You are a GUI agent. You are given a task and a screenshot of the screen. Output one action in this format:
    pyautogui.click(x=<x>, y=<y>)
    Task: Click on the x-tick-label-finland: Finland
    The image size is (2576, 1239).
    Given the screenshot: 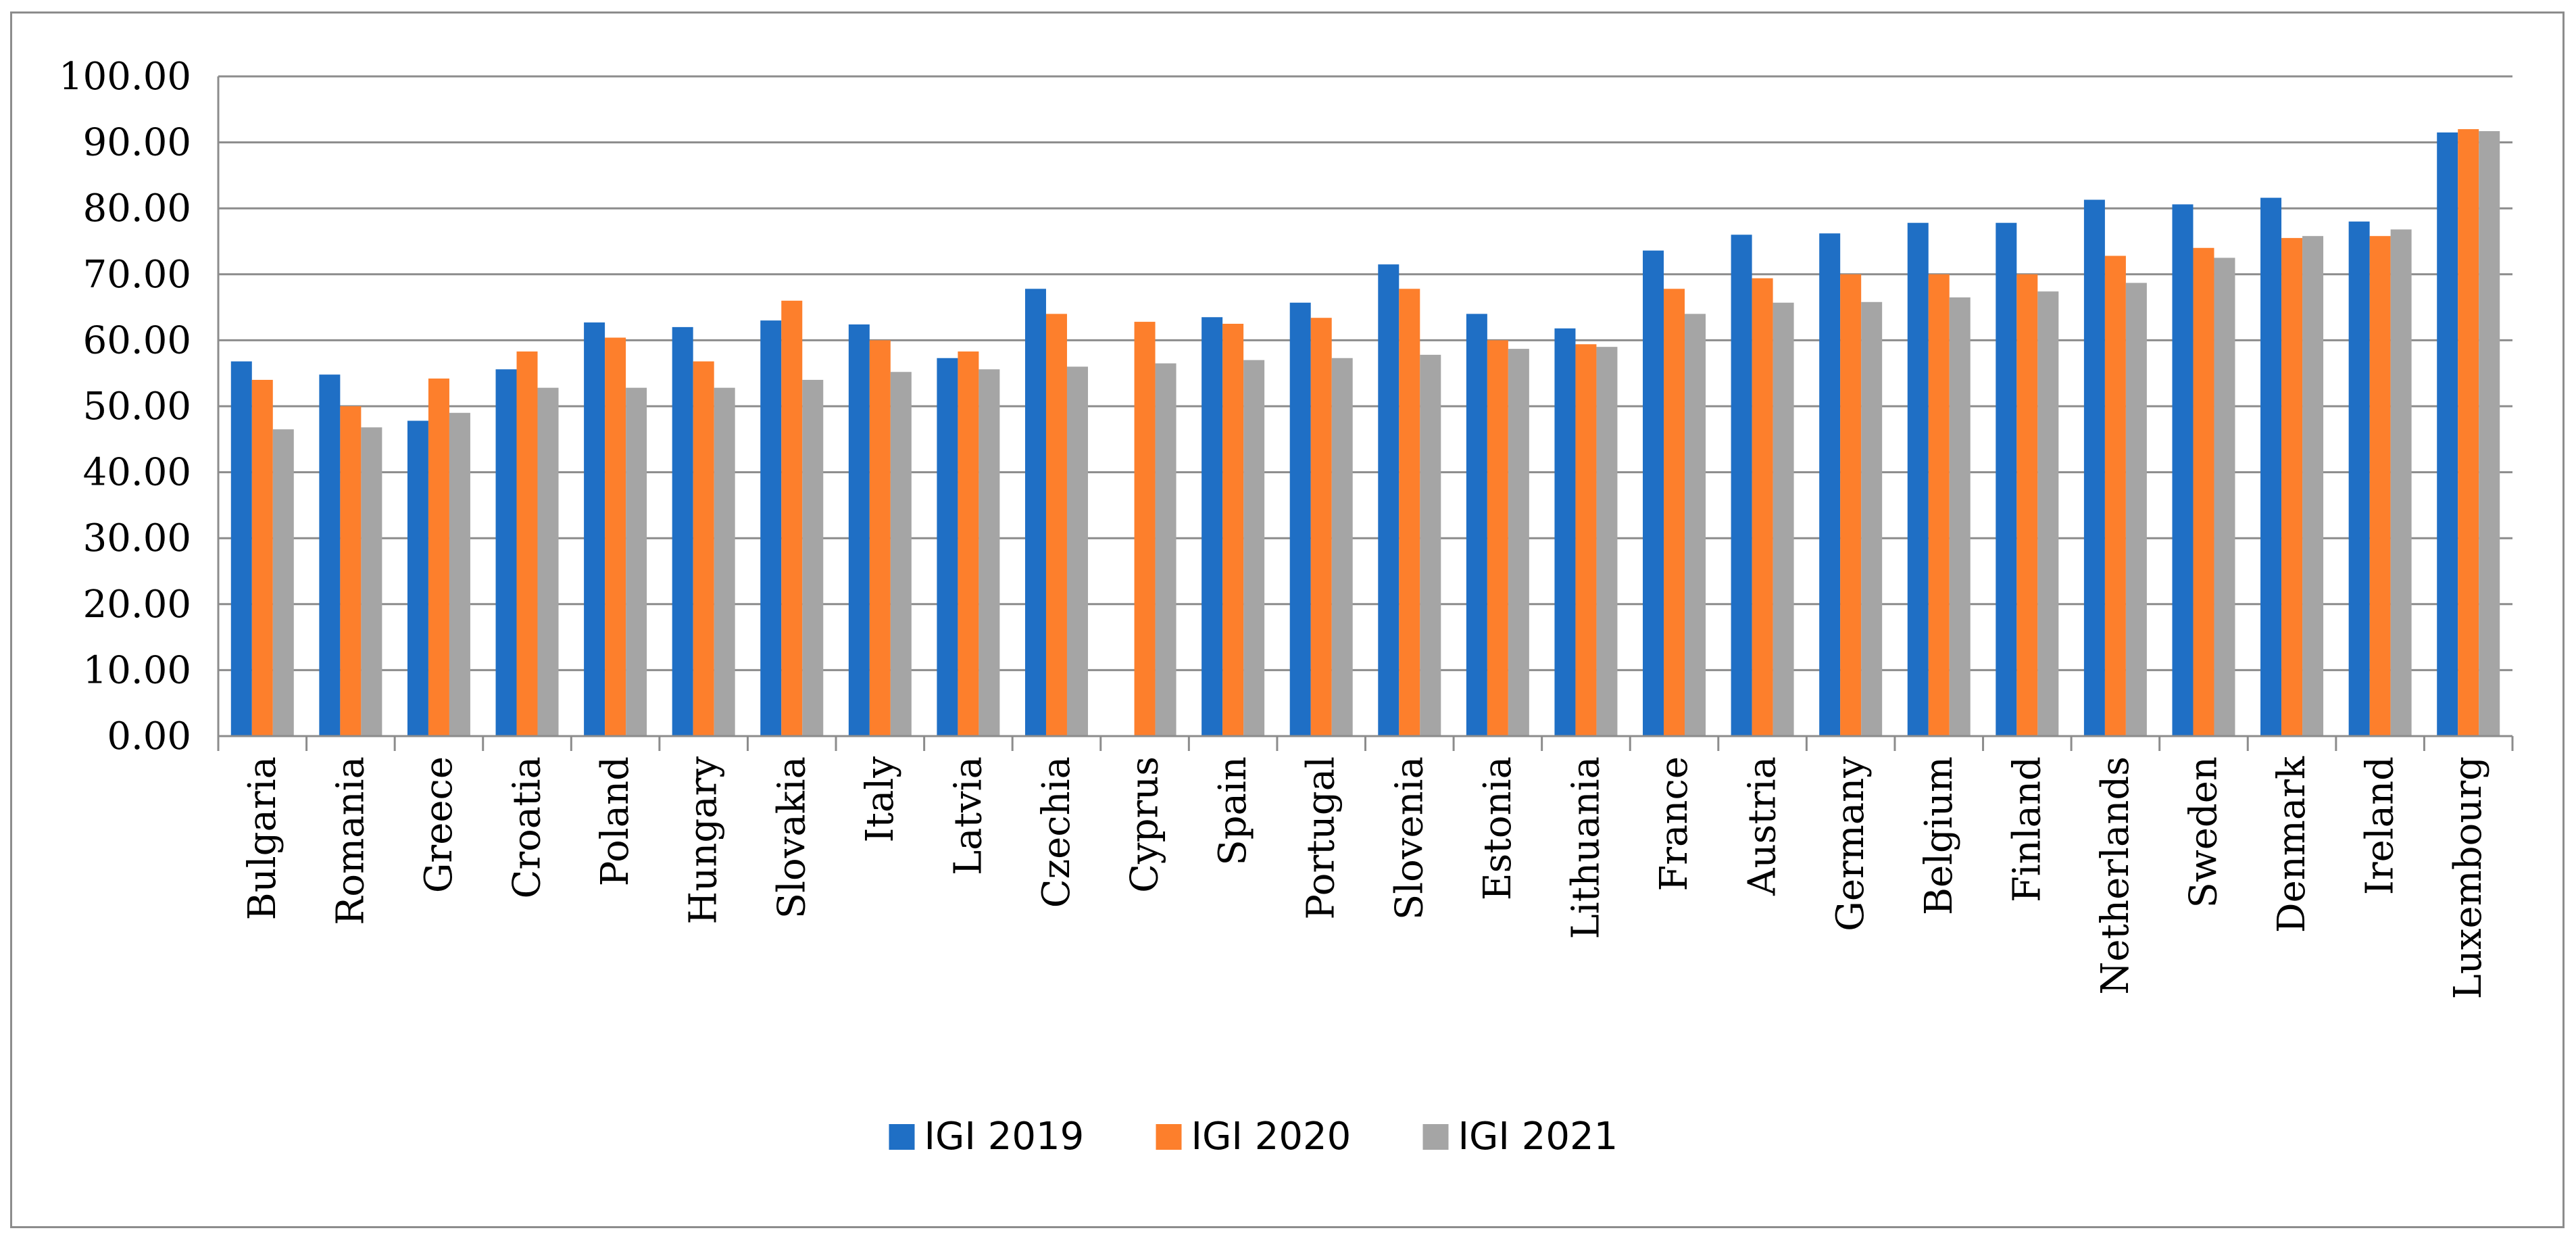 What is the action you would take?
    pyautogui.click(x=2027, y=829)
    